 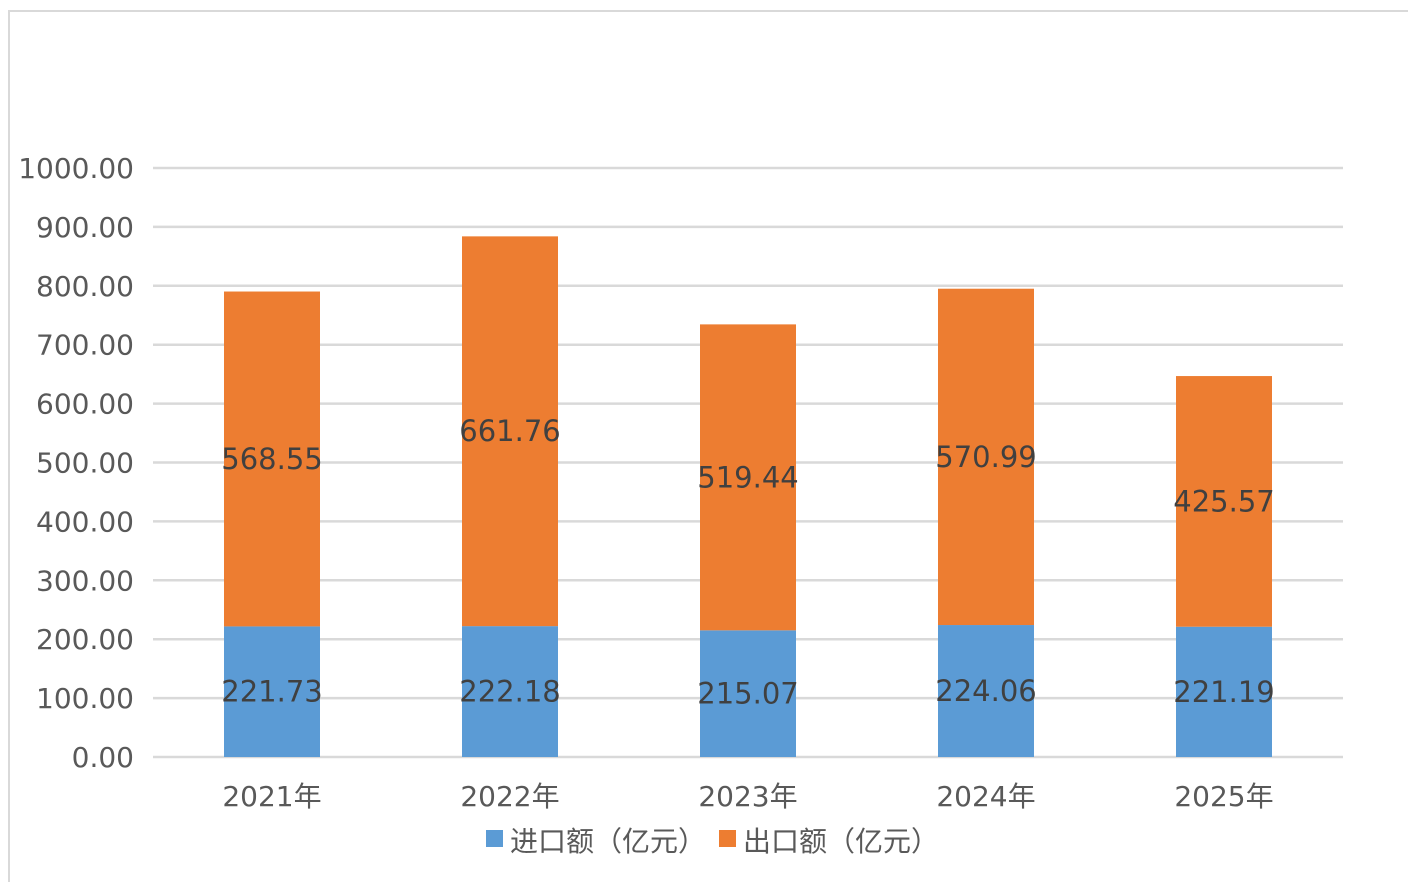 I want to click on data-label-export: 519.44, so click(x=747, y=477).